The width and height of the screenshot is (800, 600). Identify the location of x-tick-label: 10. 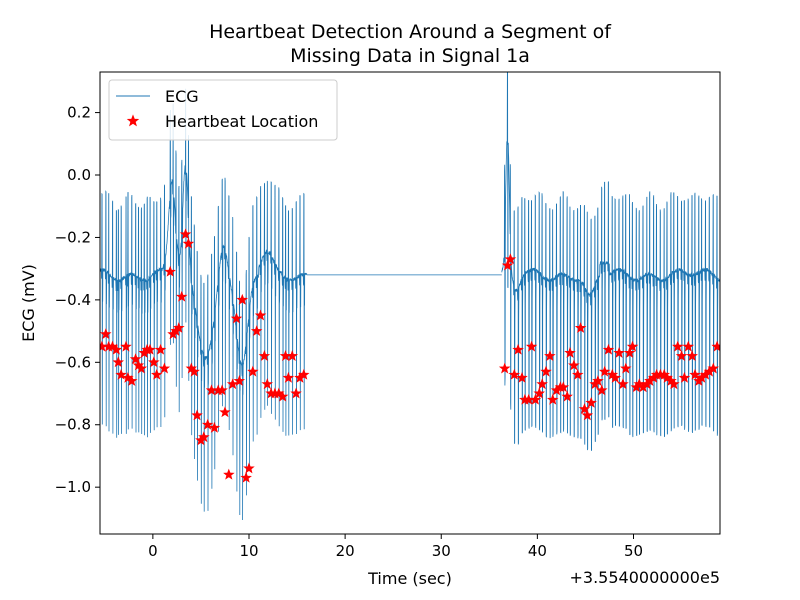
(248, 551).